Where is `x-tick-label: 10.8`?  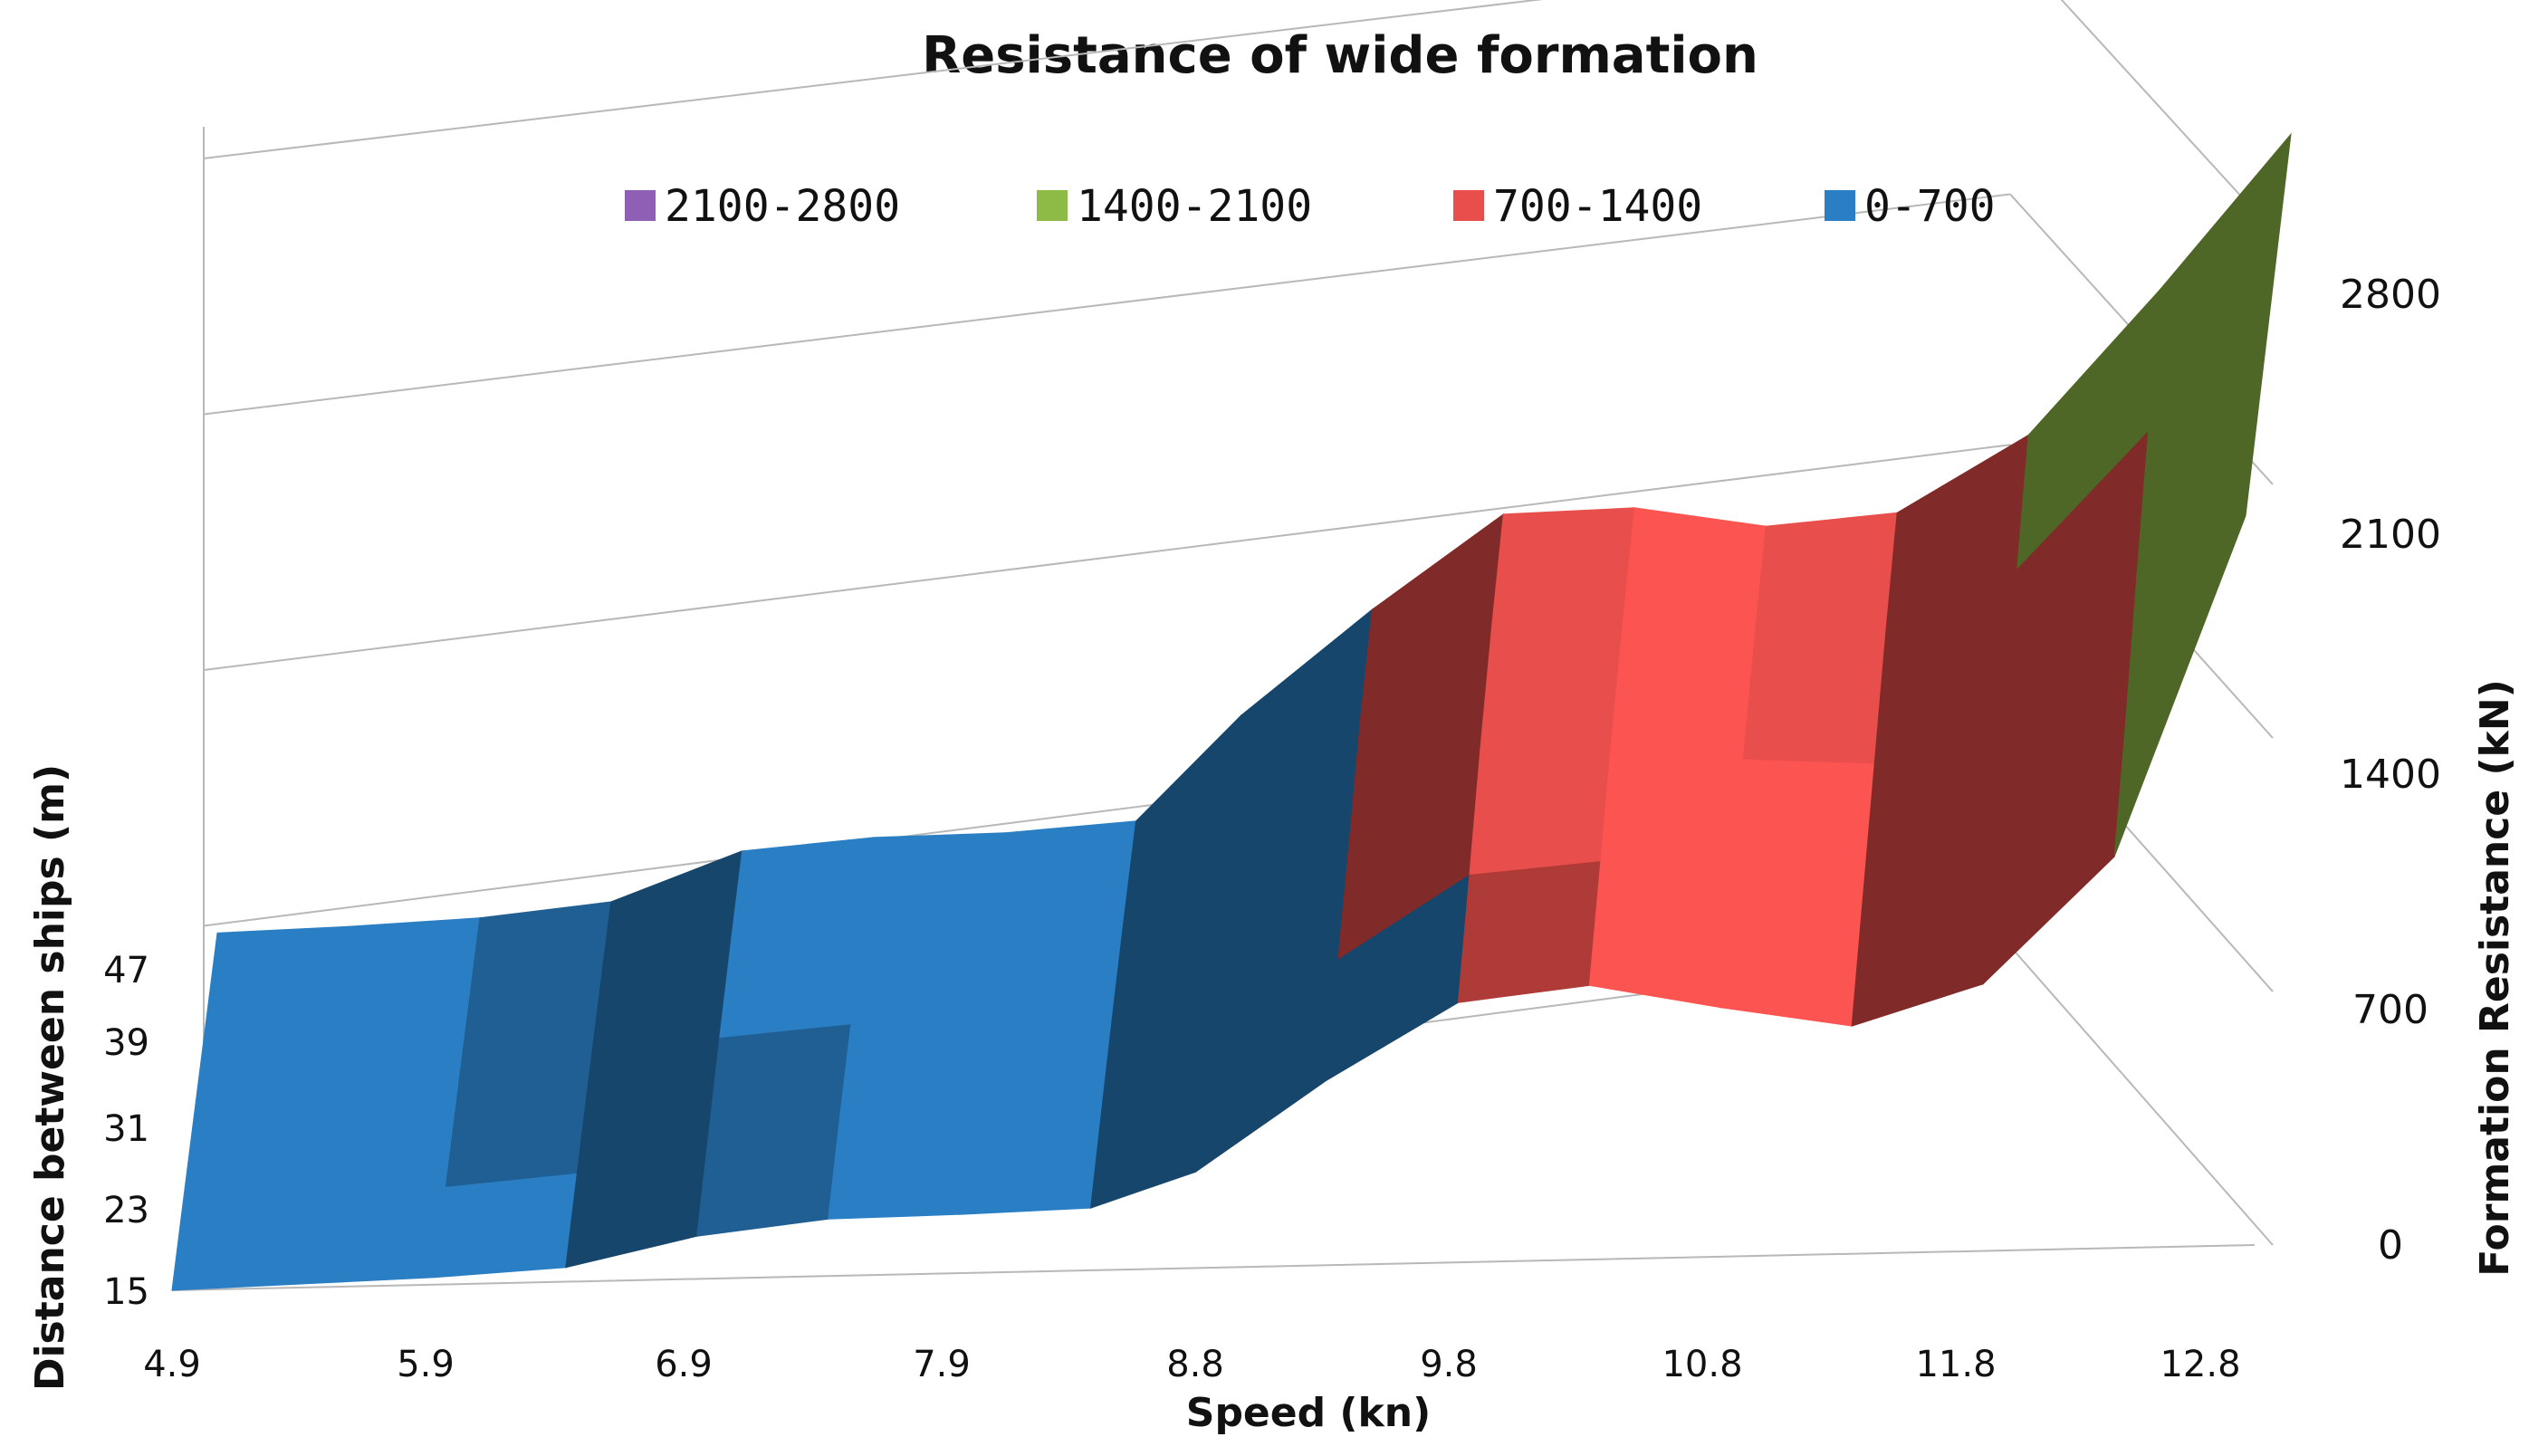
x-tick-label: 10.8 is located at coordinates (1702, 1364).